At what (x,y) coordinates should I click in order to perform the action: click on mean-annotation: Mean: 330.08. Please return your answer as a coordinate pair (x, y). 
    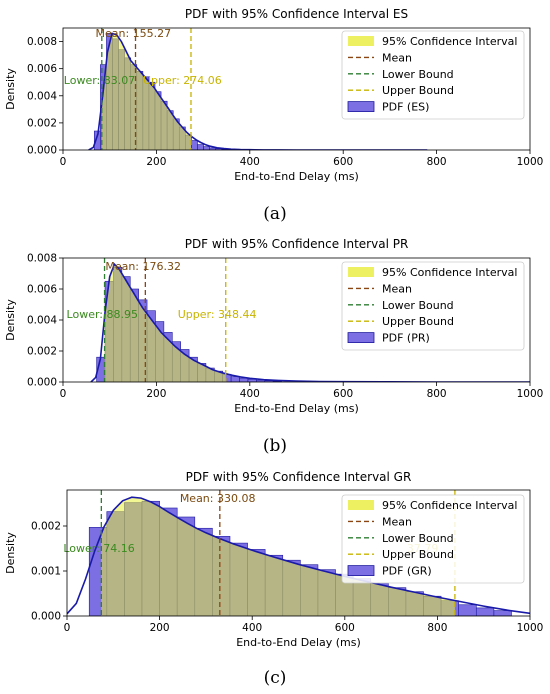
    Looking at the image, I should click on (218, 498).